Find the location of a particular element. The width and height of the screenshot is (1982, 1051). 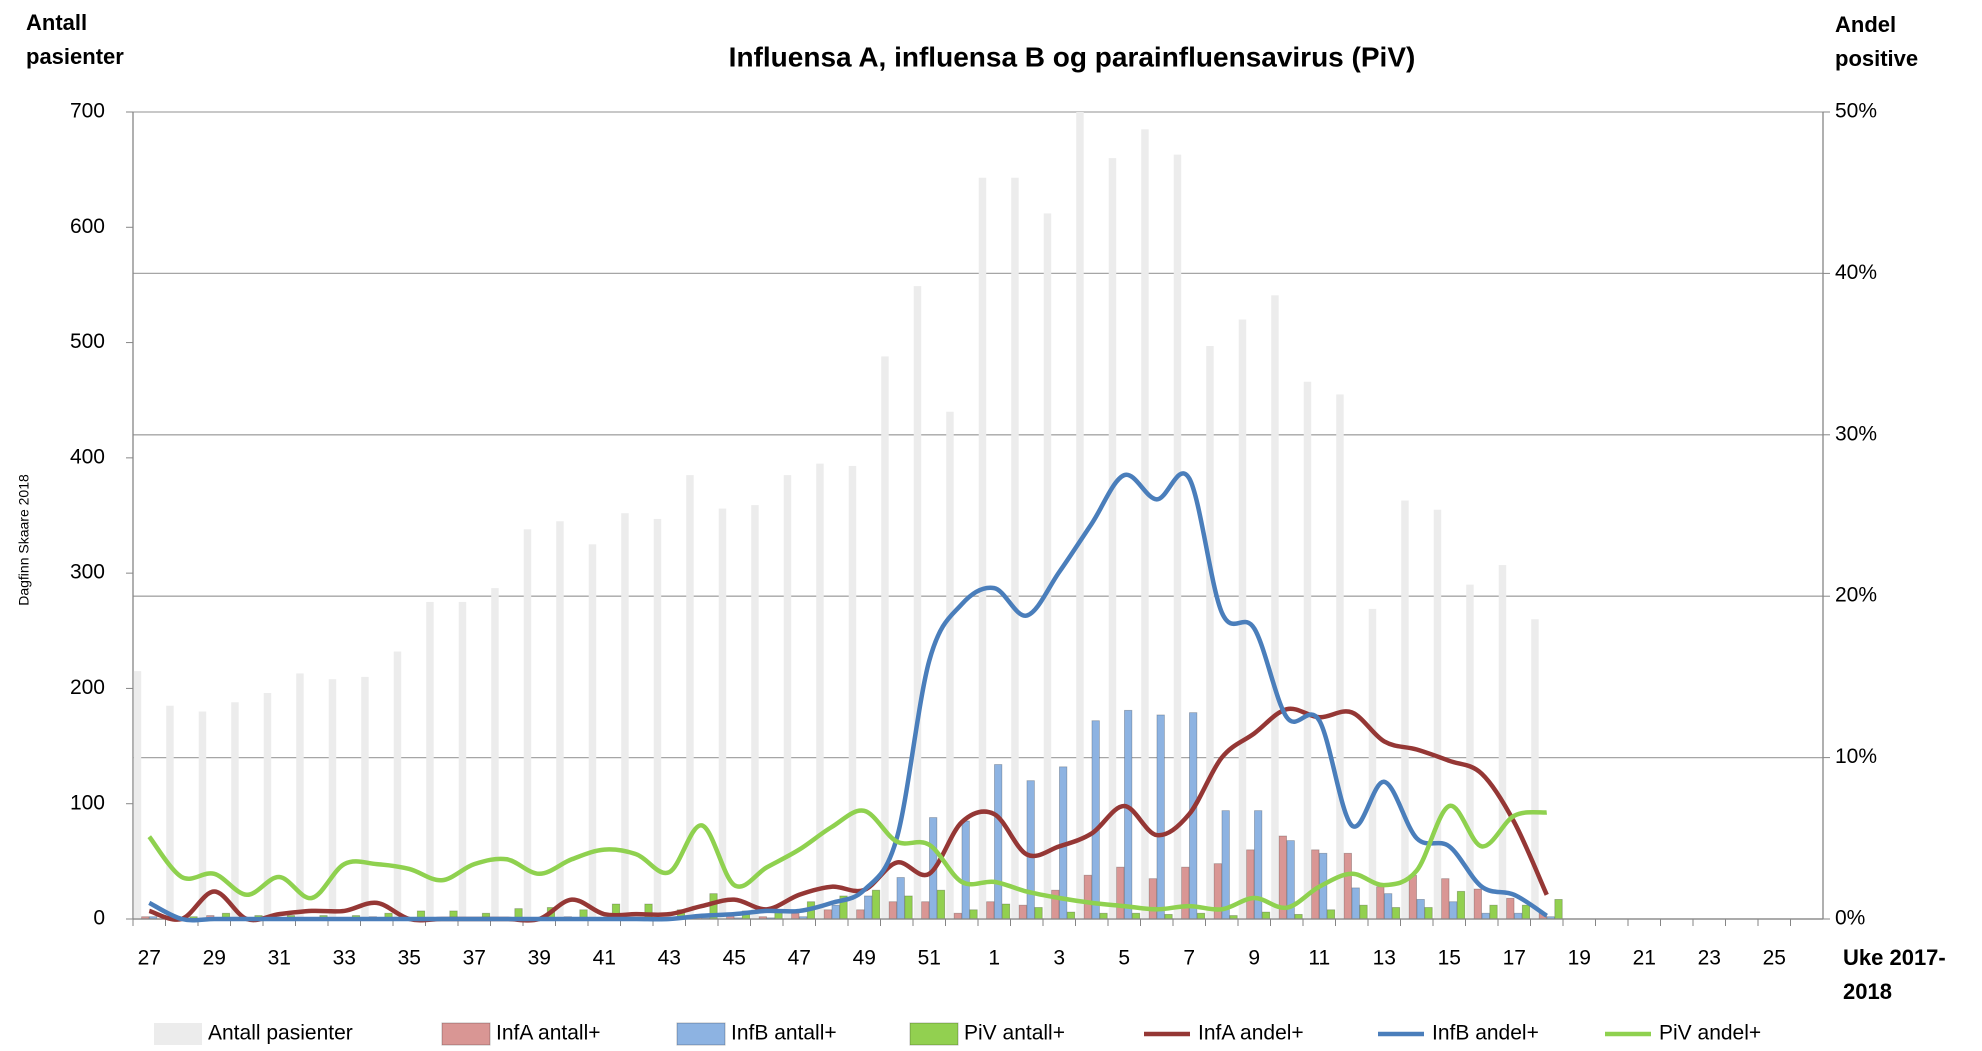

x-tick-label: 7 is located at coordinates (1189, 958).